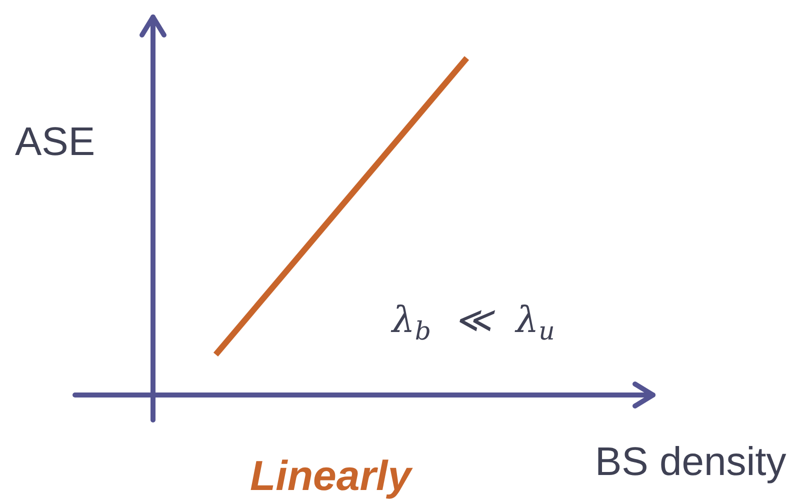 Image resolution: width=798 pixels, height=502 pixels. What do you see at coordinates (690, 462) in the screenshot?
I see `x-axis-title: BS density` at bounding box center [690, 462].